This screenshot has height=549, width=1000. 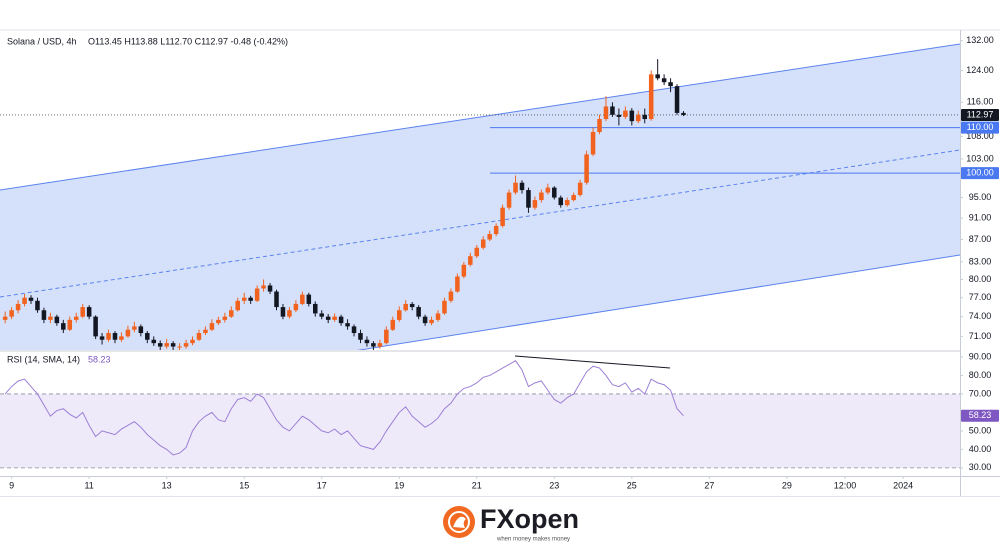 I want to click on y-tick-label: 83.00, so click(x=980, y=261).